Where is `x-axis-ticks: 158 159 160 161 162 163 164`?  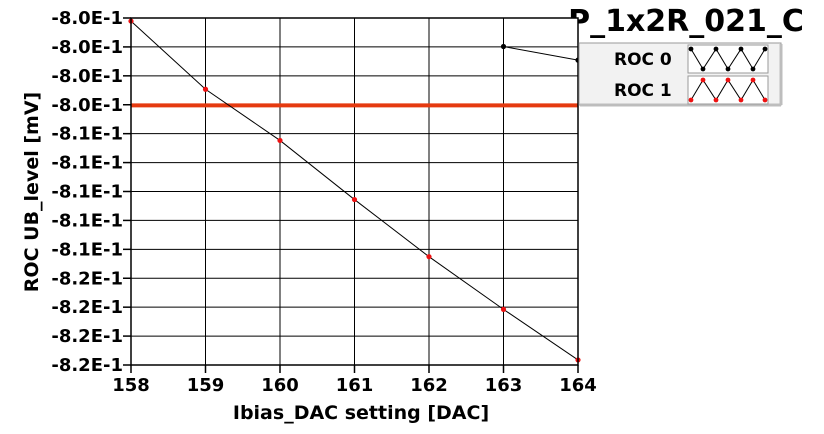 x-axis-ticks: 158 159 160 161 162 163 164 is located at coordinates (354, 380).